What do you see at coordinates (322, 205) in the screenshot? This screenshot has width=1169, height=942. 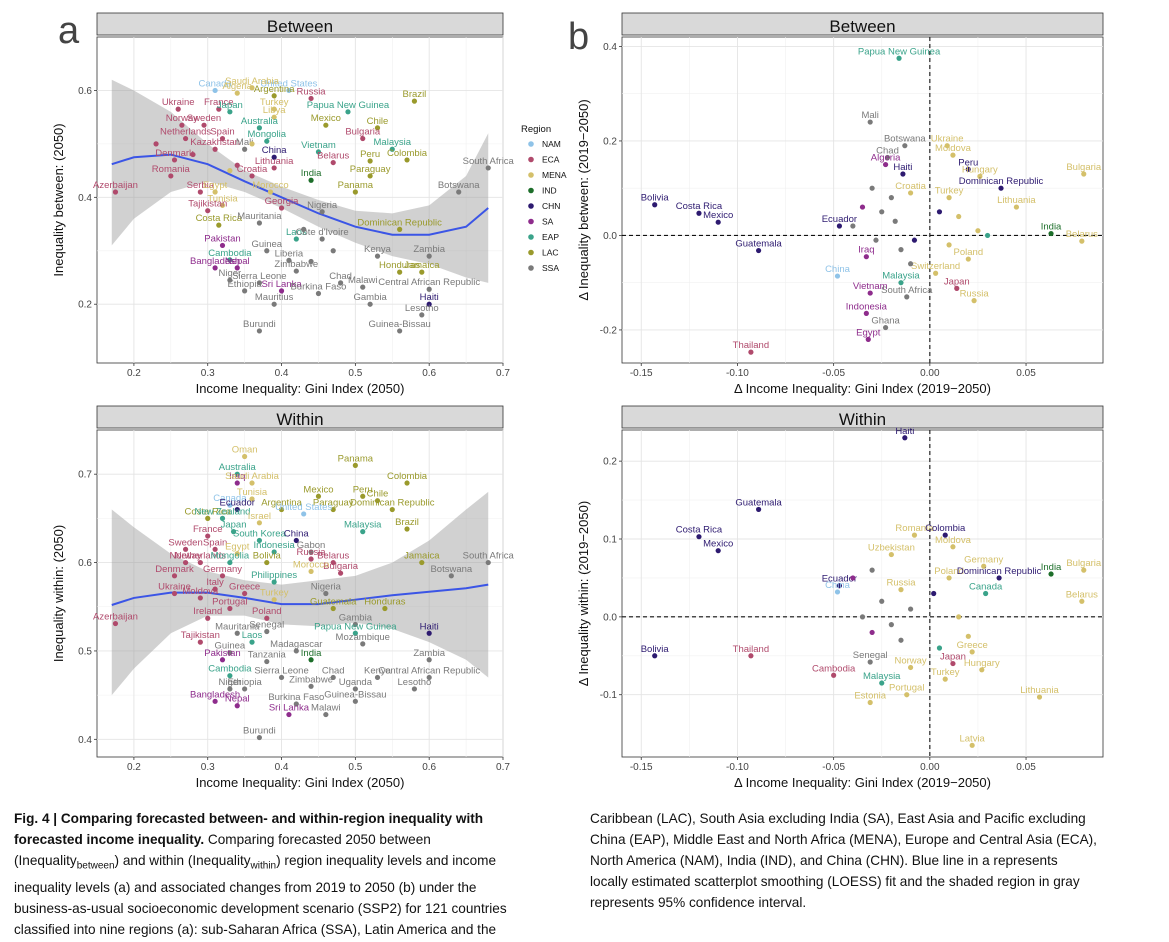 I see `data-label: Nigeria` at bounding box center [322, 205].